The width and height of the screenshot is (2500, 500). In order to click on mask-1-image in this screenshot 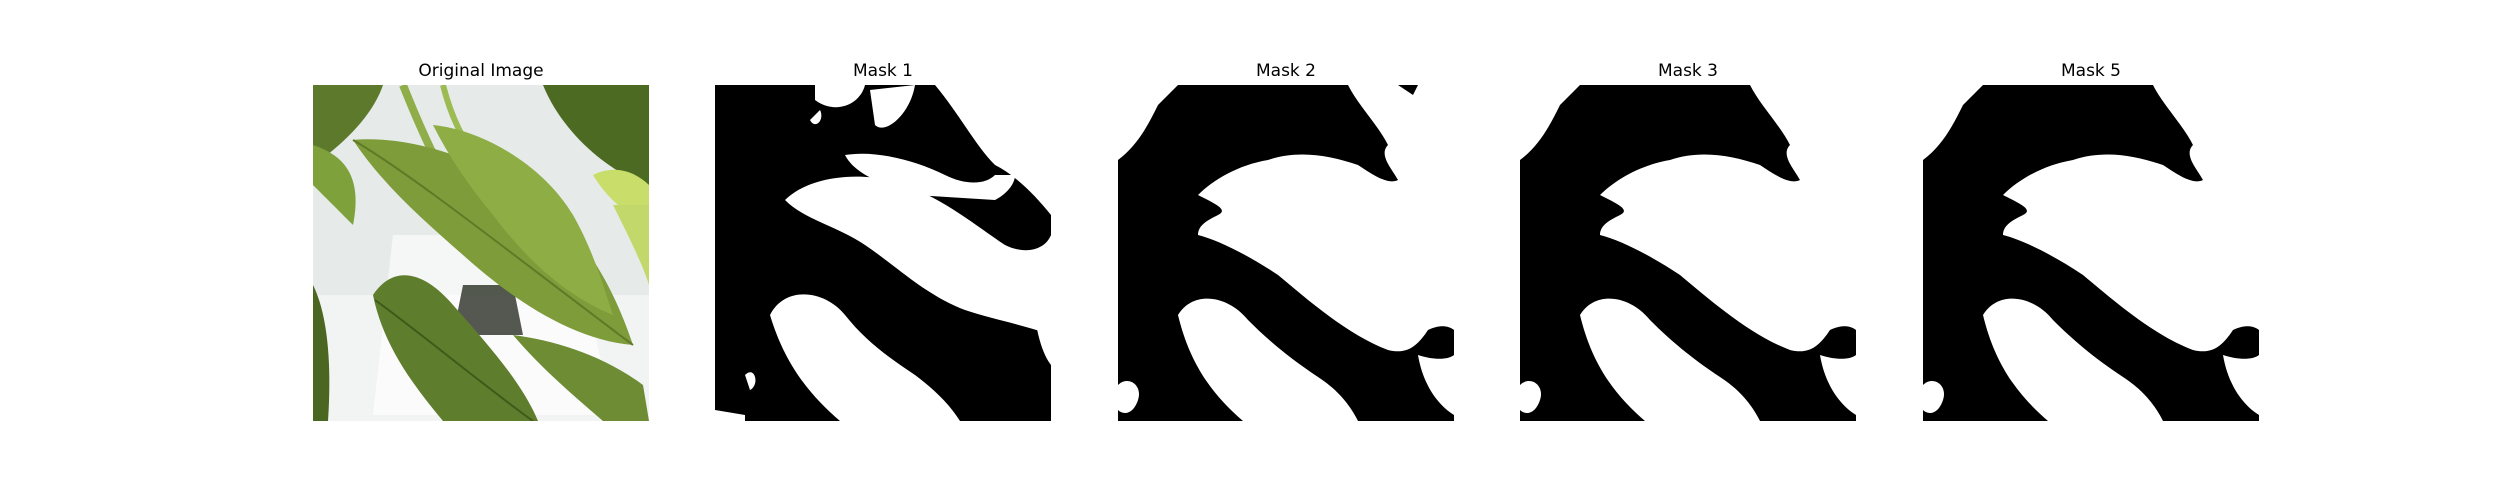, I will do `click(883, 253)`.